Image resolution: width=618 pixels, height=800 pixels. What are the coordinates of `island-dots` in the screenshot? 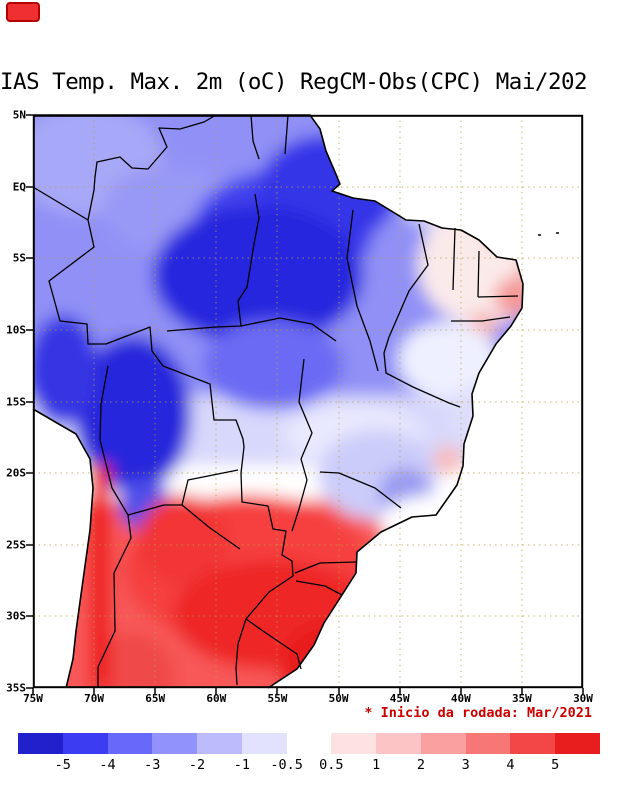 It's located at (548, 234).